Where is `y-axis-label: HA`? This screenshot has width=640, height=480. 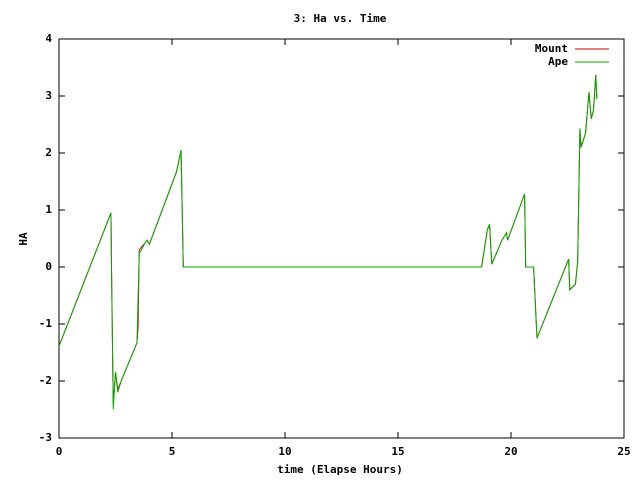 y-axis-label: HA is located at coordinates (23, 239).